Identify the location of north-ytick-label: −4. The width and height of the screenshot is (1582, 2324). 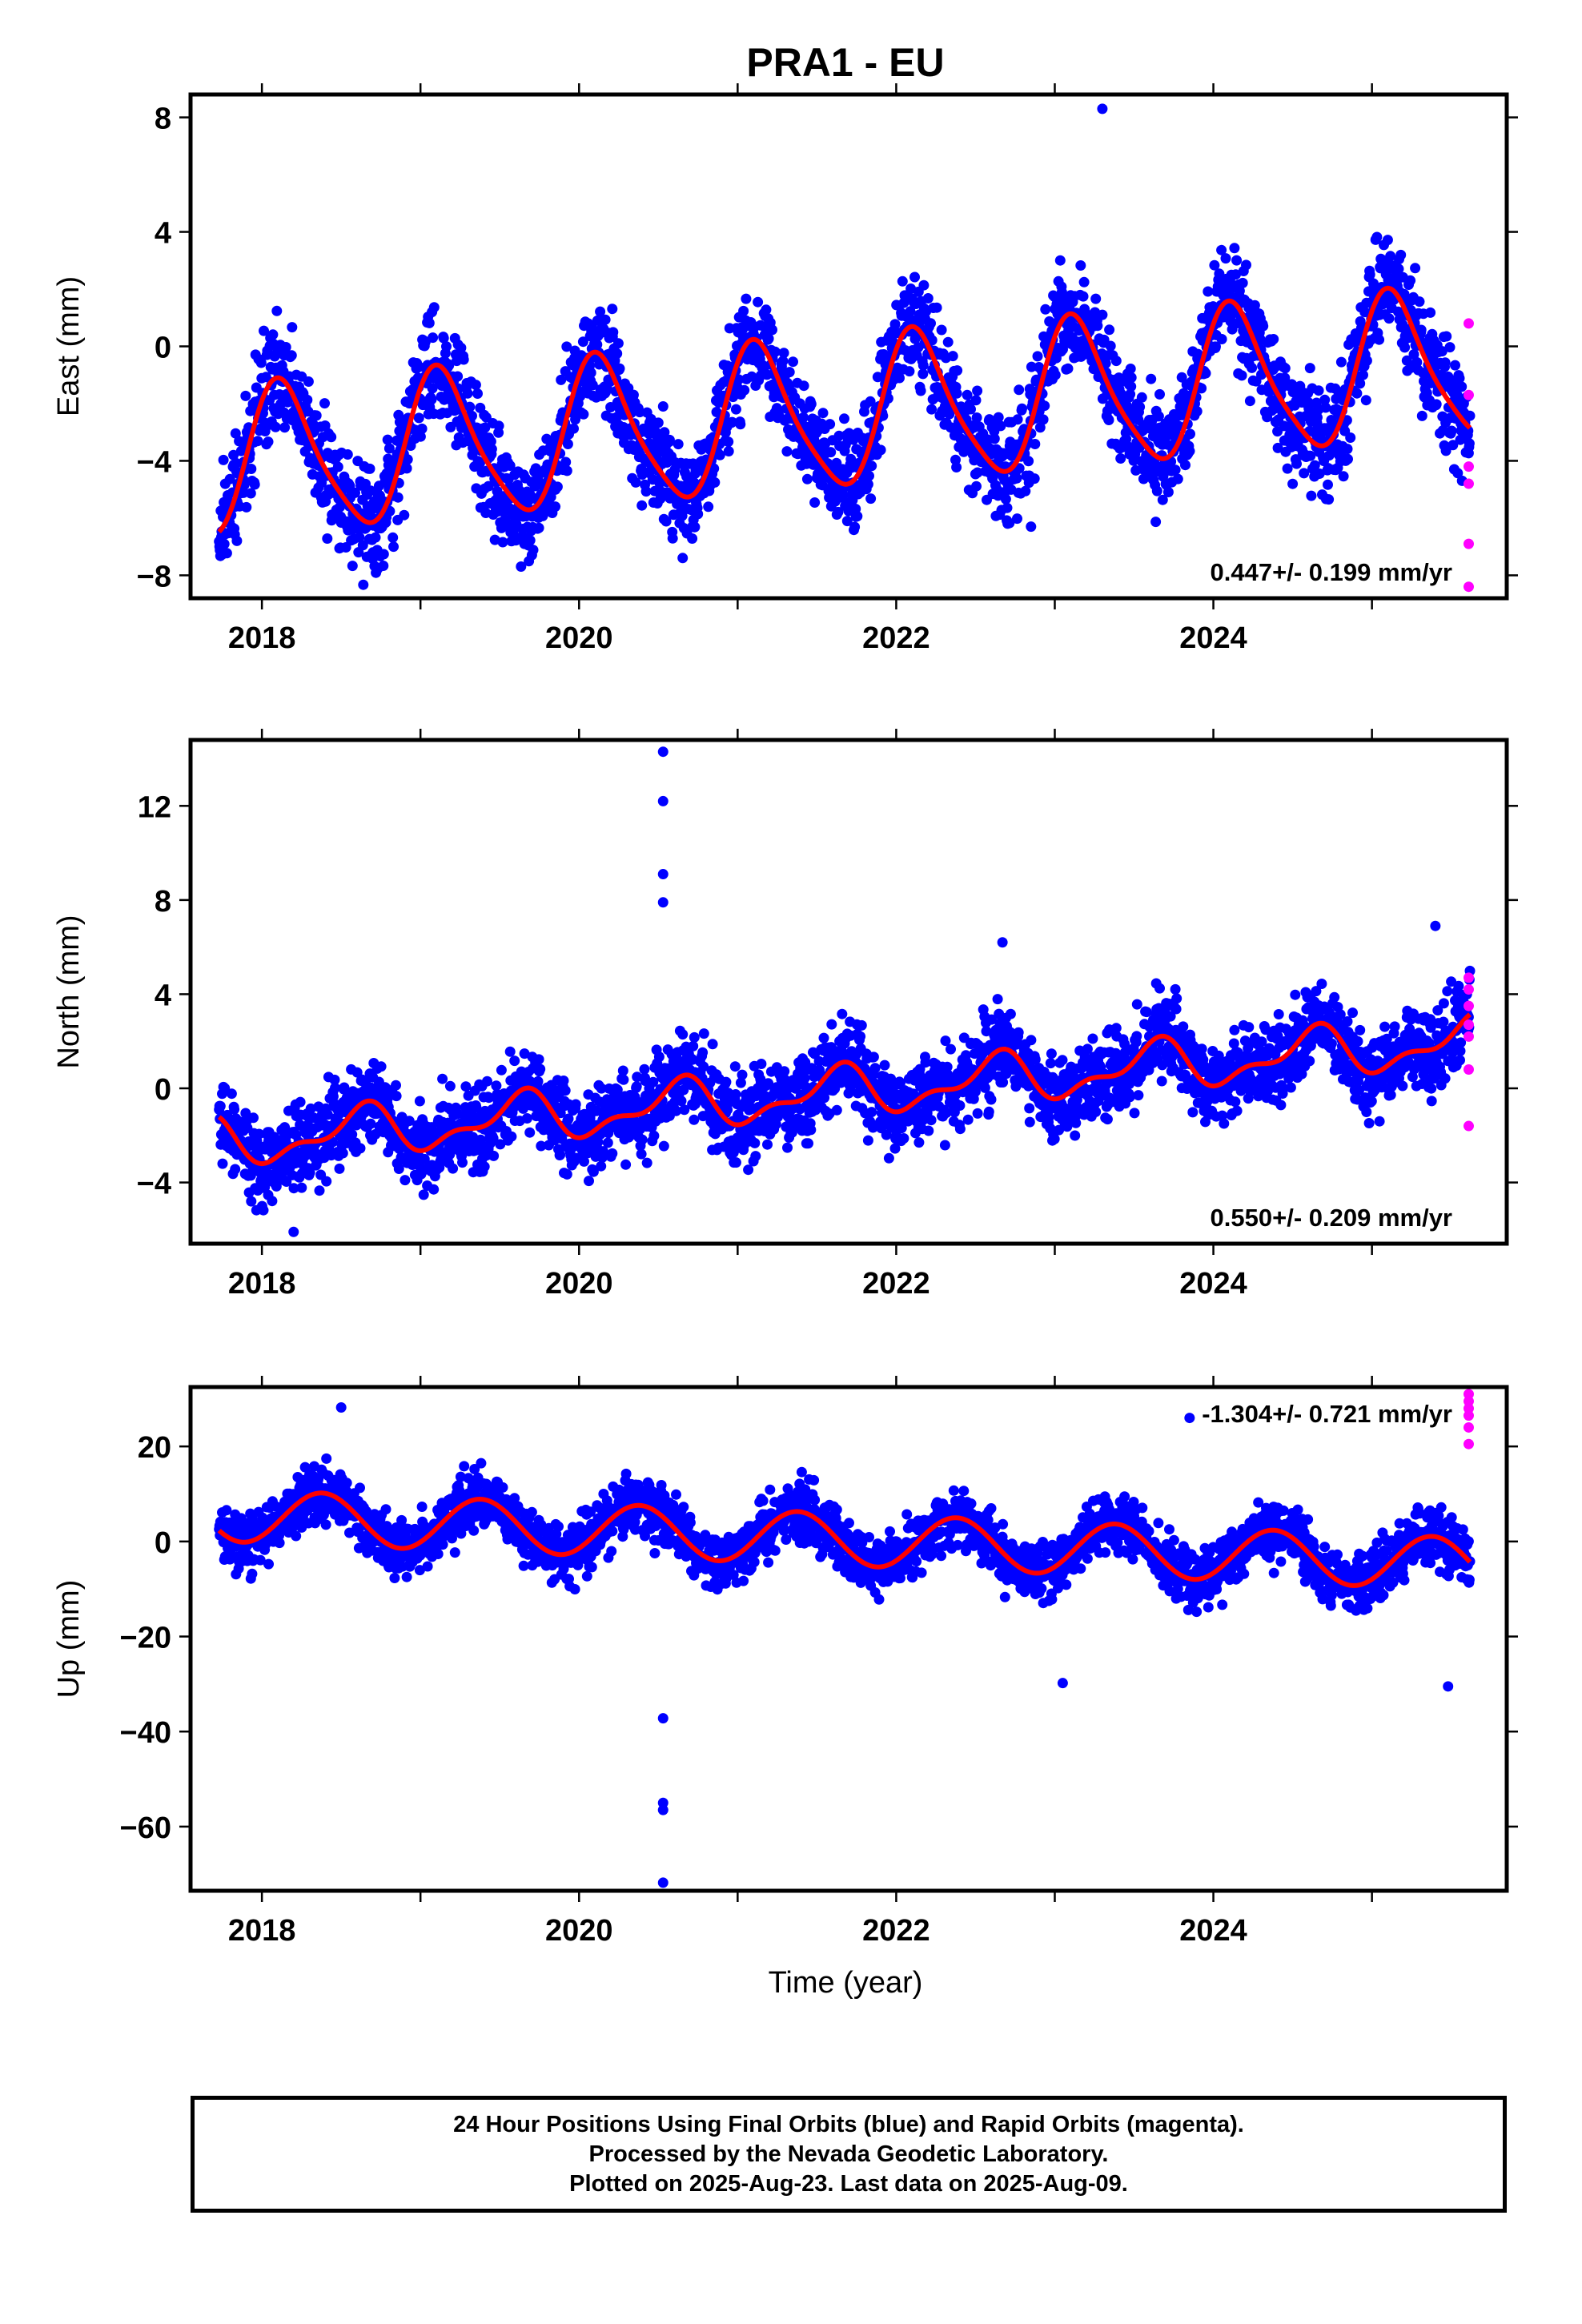
(154, 1184).